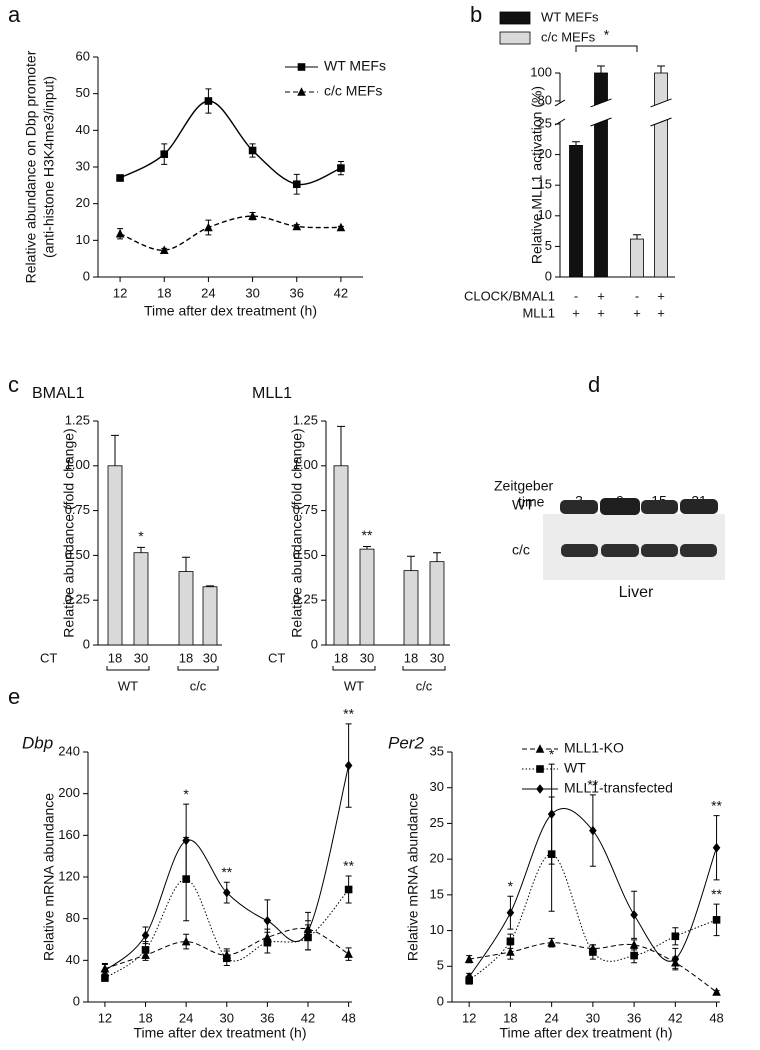 This screenshot has width=760, height=1050. What do you see at coordinates (437, 786) in the screenshot?
I see `y-tick-label: 30` at bounding box center [437, 786].